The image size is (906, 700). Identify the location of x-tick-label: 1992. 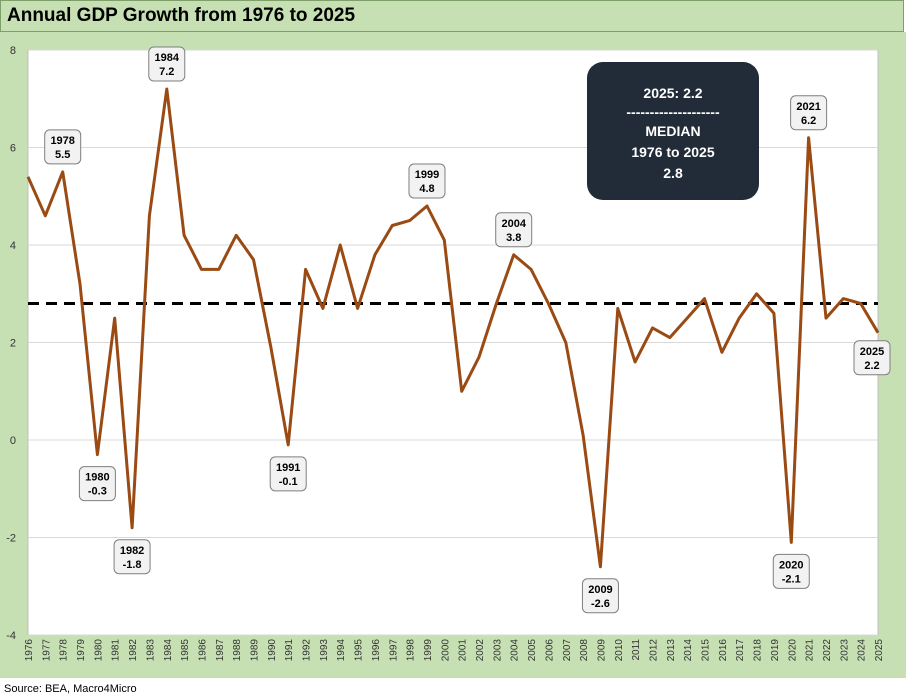
(307, 650).